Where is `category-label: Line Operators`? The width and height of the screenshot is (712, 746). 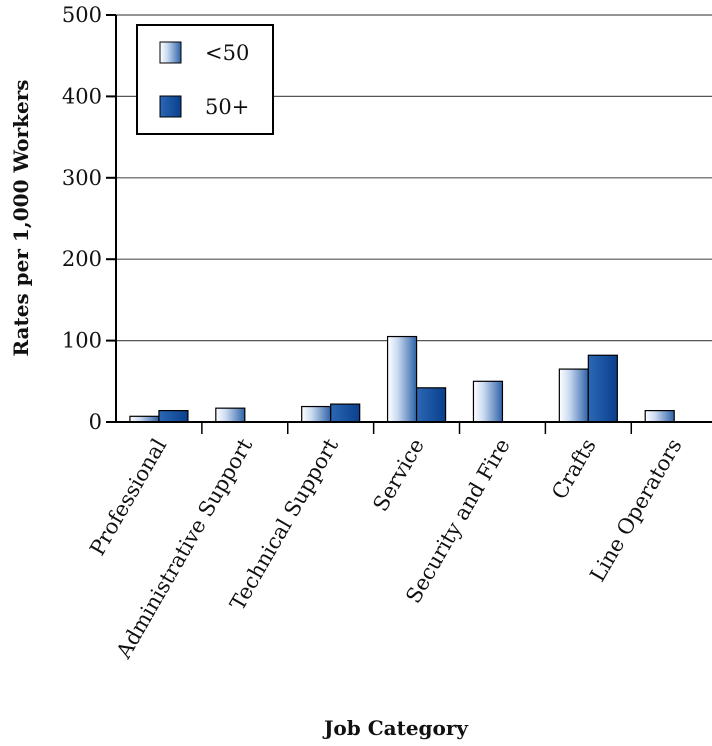 category-label: Line Operators is located at coordinates (635, 510).